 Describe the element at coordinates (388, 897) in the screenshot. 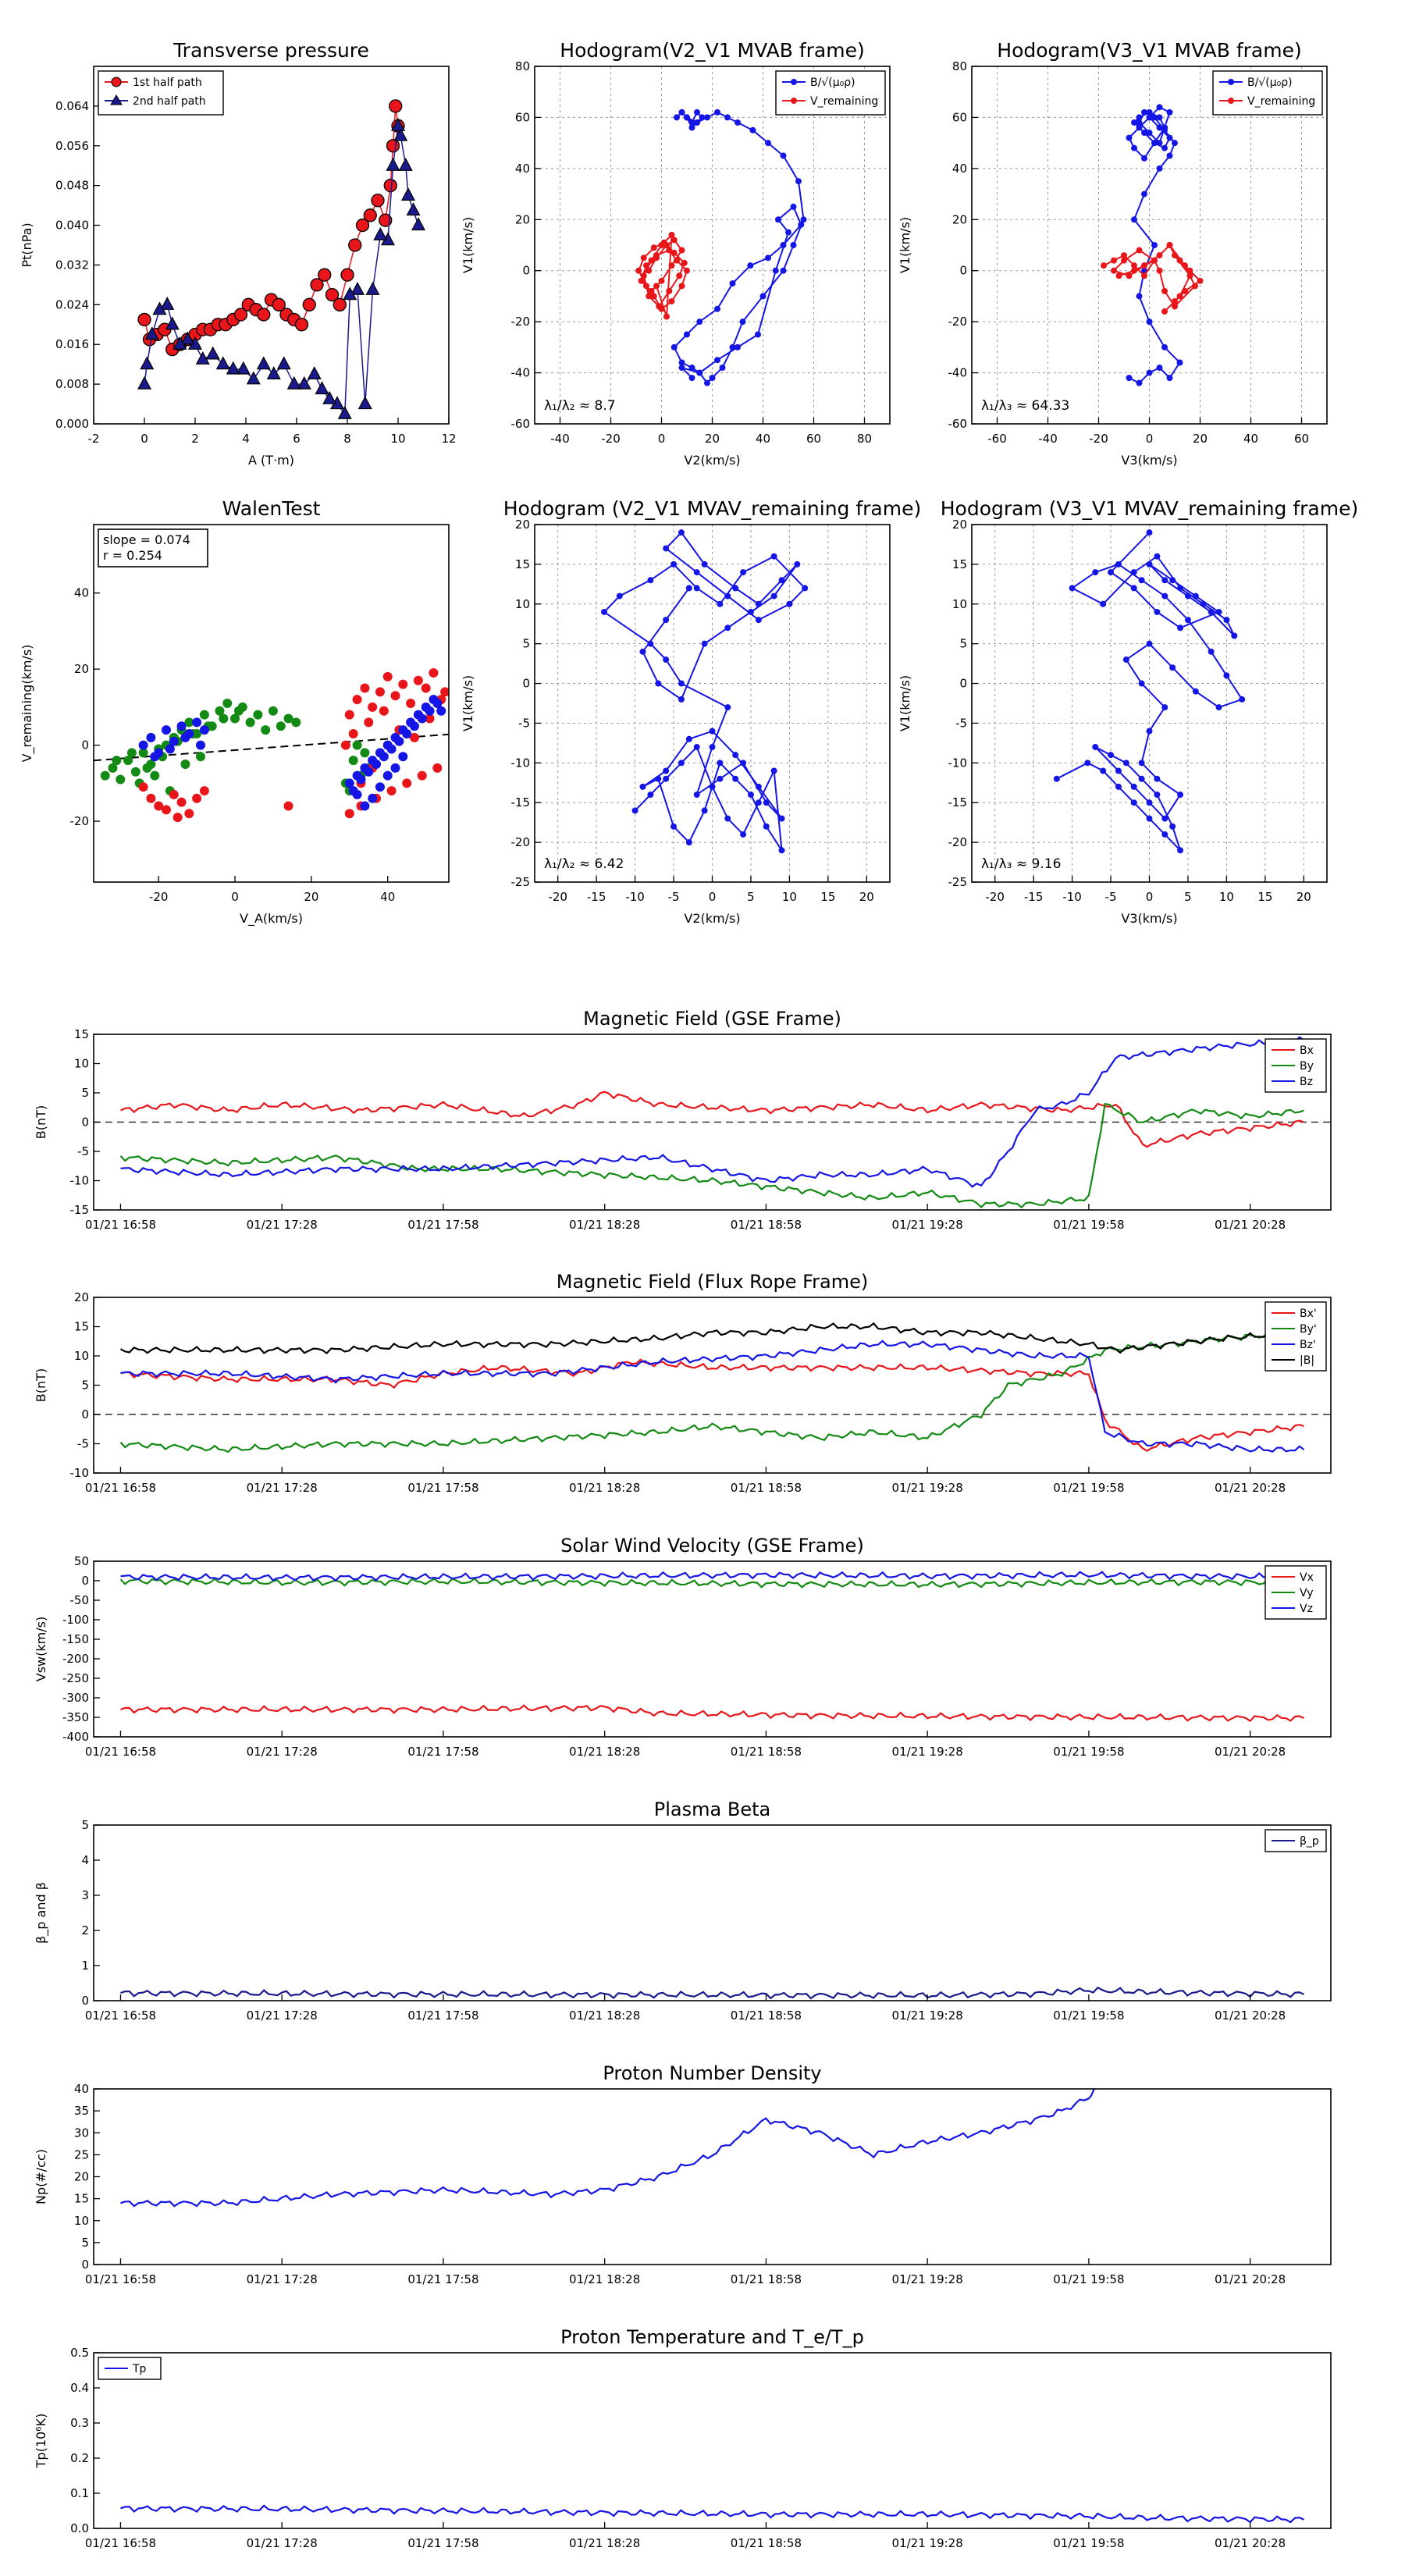

I see `x-tick-label: 40` at that location.